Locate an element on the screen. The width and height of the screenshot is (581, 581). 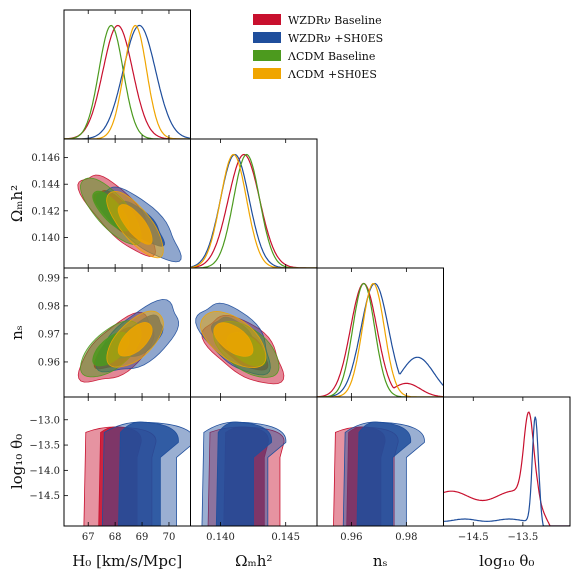
x-tick-label: 0.140 is located at coordinates (220, 537).